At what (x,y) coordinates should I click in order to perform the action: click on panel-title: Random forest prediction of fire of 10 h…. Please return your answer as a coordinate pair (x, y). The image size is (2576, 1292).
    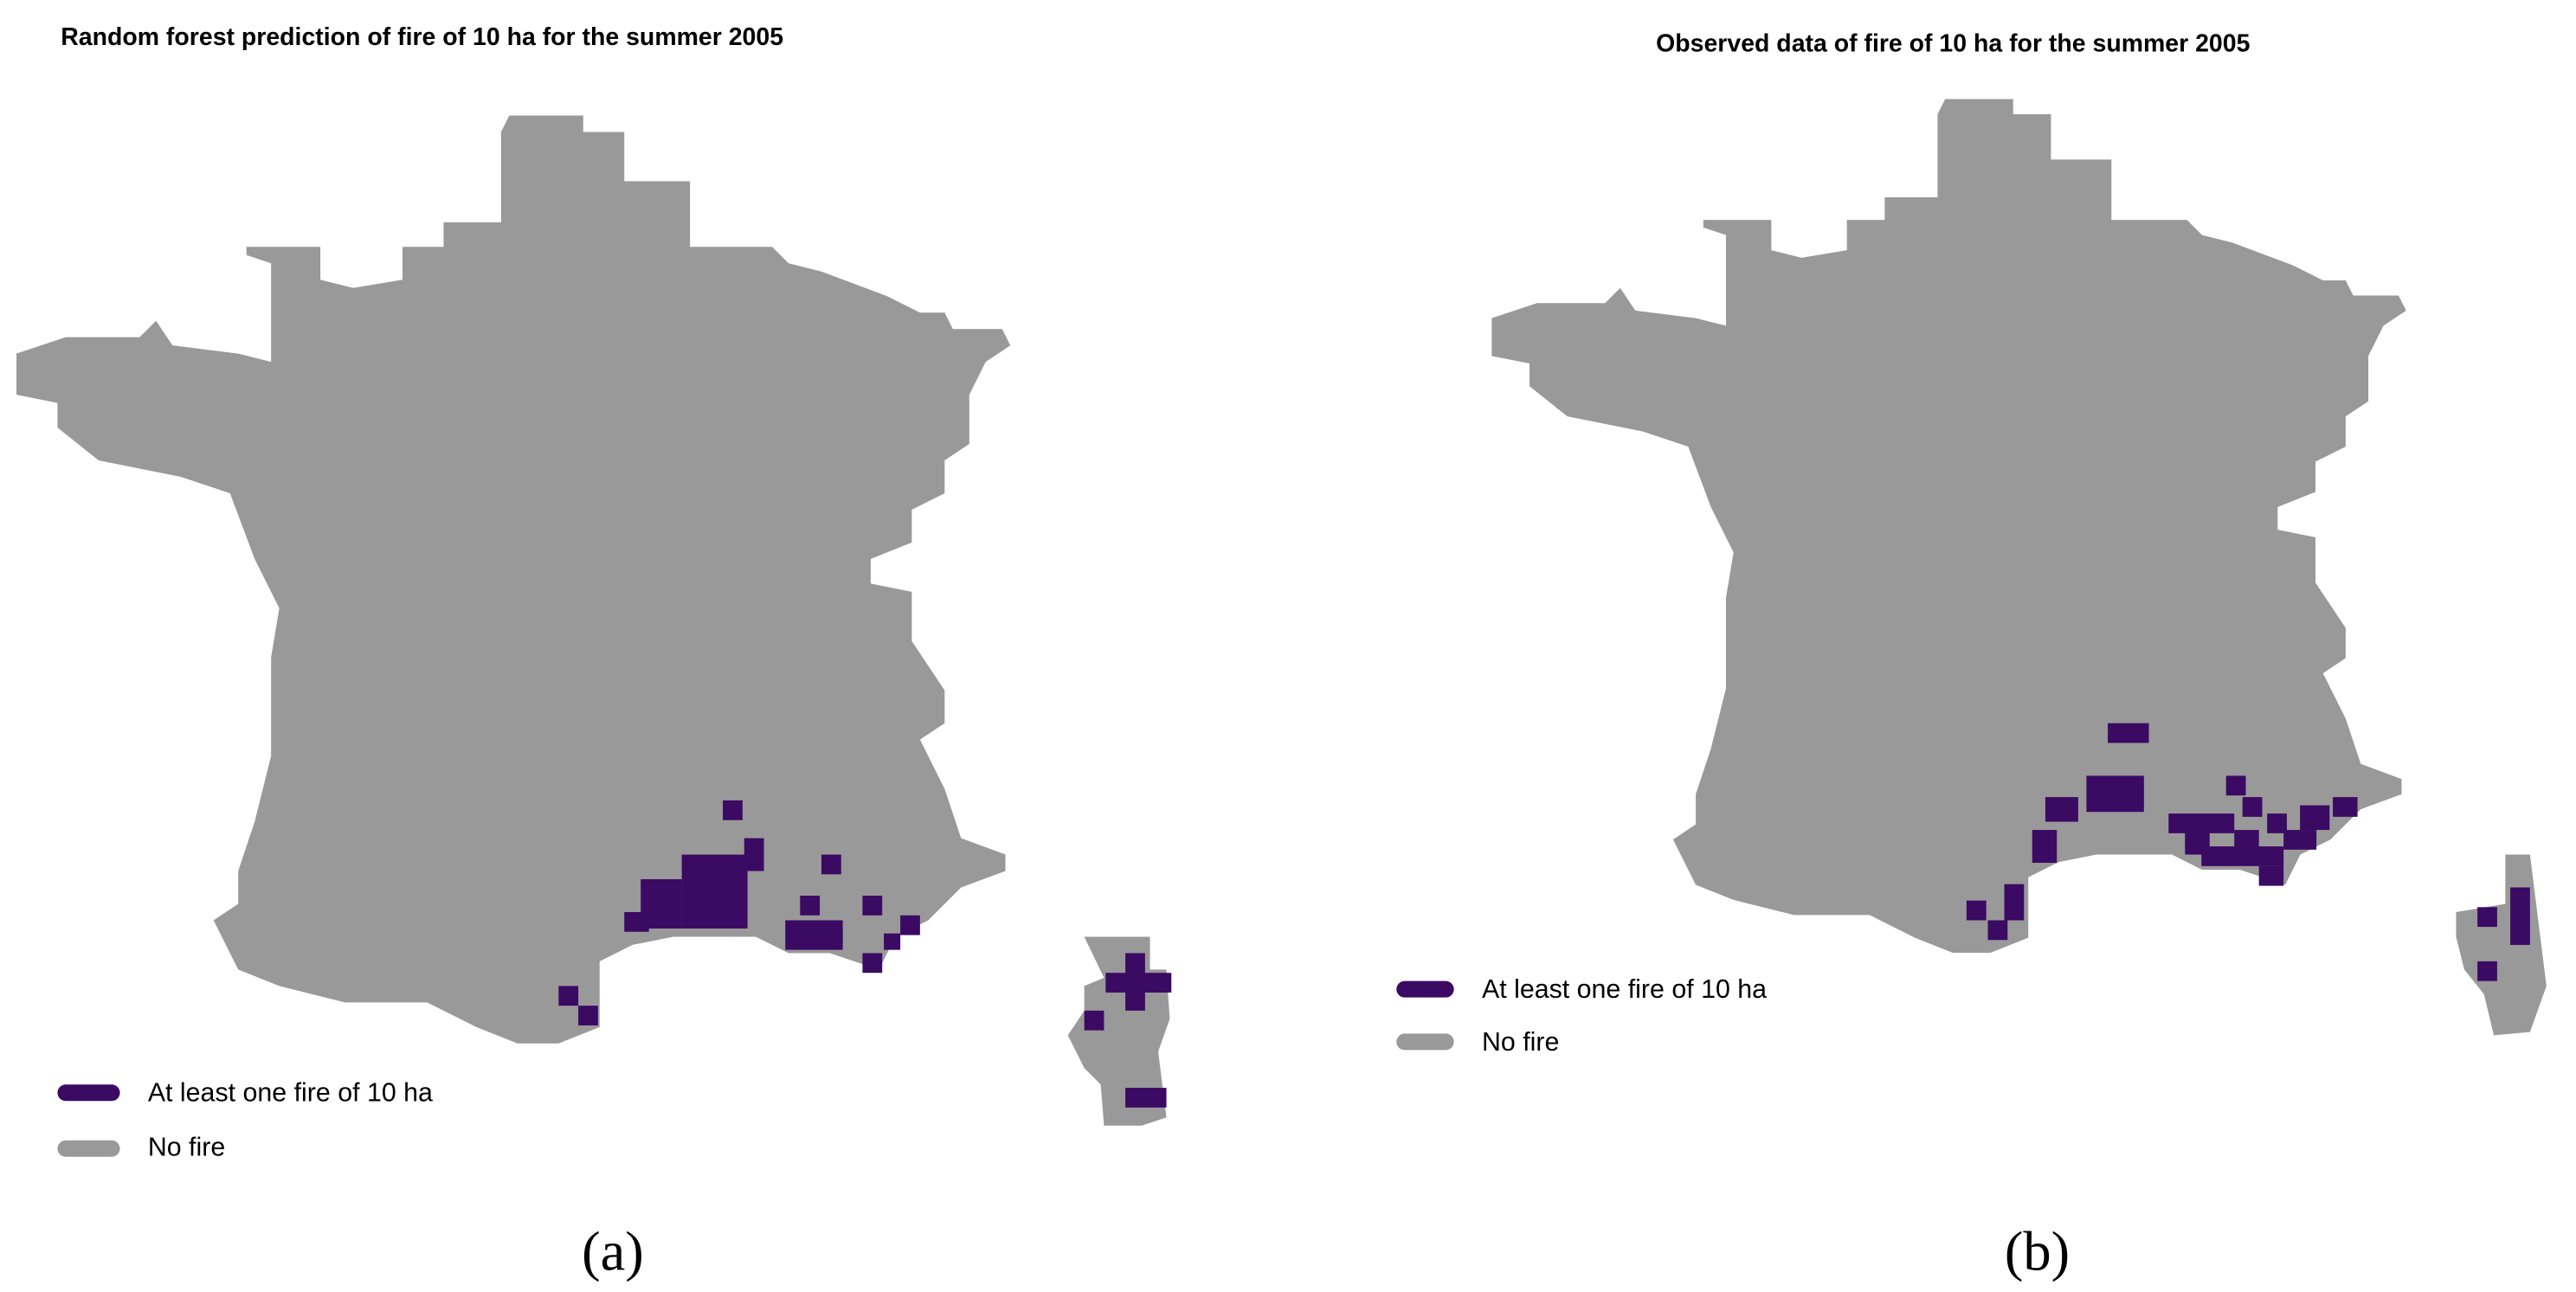
    Looking at the image, I should click on (422, 37).